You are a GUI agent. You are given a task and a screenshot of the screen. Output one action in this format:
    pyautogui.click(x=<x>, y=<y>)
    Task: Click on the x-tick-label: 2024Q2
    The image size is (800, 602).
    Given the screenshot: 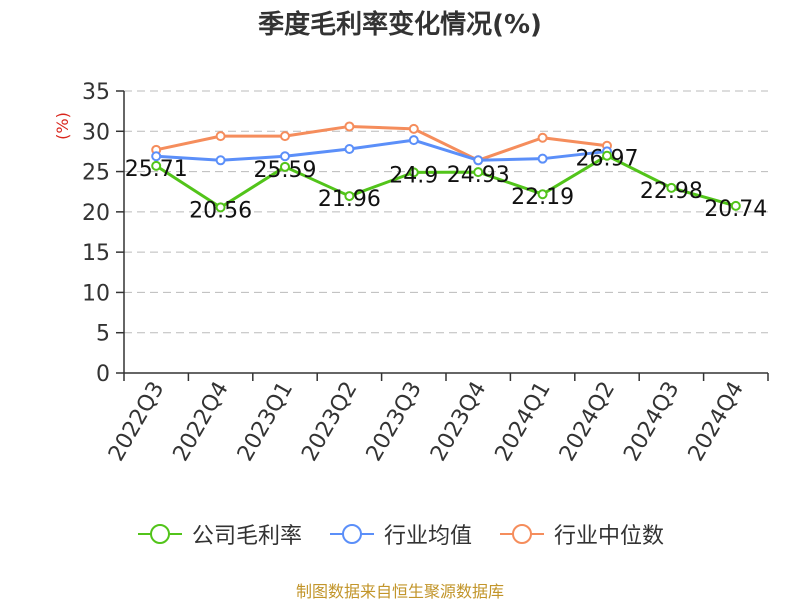 What is the action you would take?
    pyautogui.click(x=587, y=422)
    